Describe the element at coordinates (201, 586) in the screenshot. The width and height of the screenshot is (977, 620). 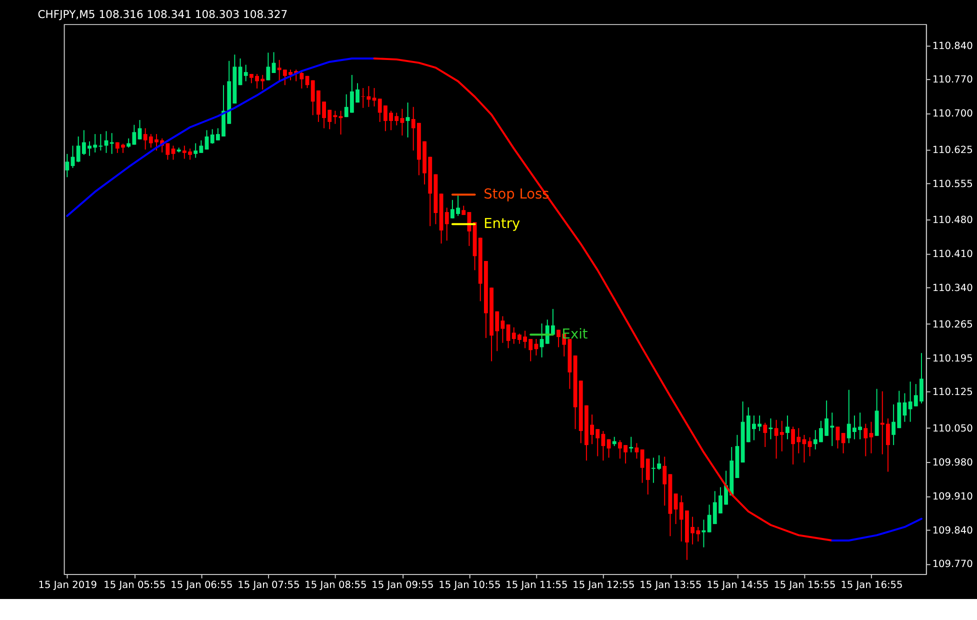
I see `x-tick-label: 15 Jan 06:55` at that location.